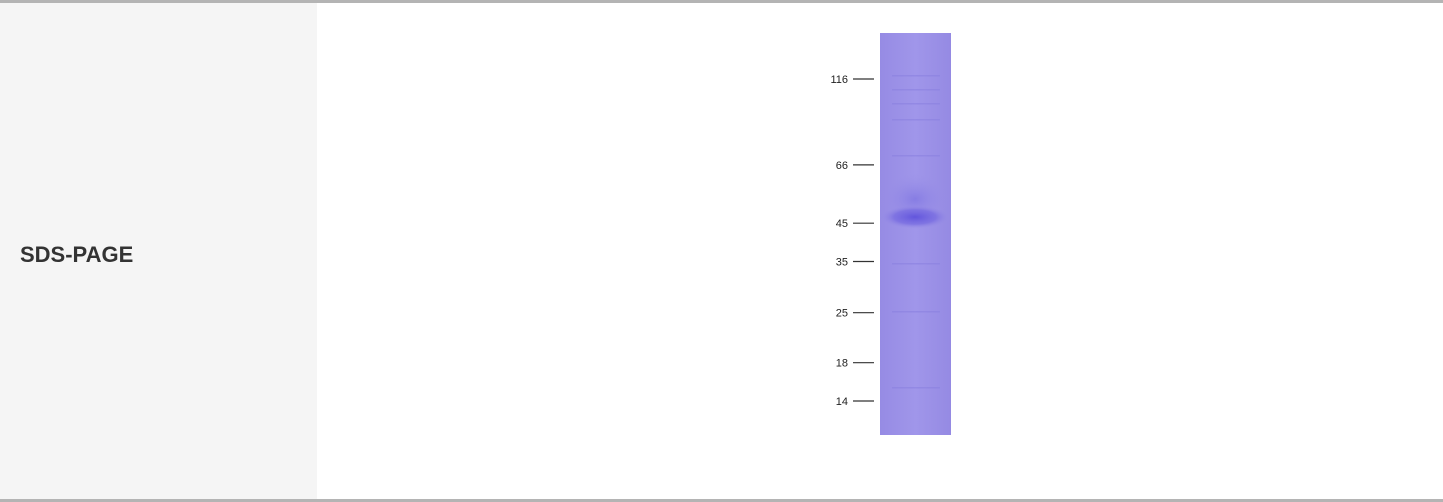  Describe the element at coordinates (842, 166) in the screenshot. I see `marker-label-66: 66` at that location.